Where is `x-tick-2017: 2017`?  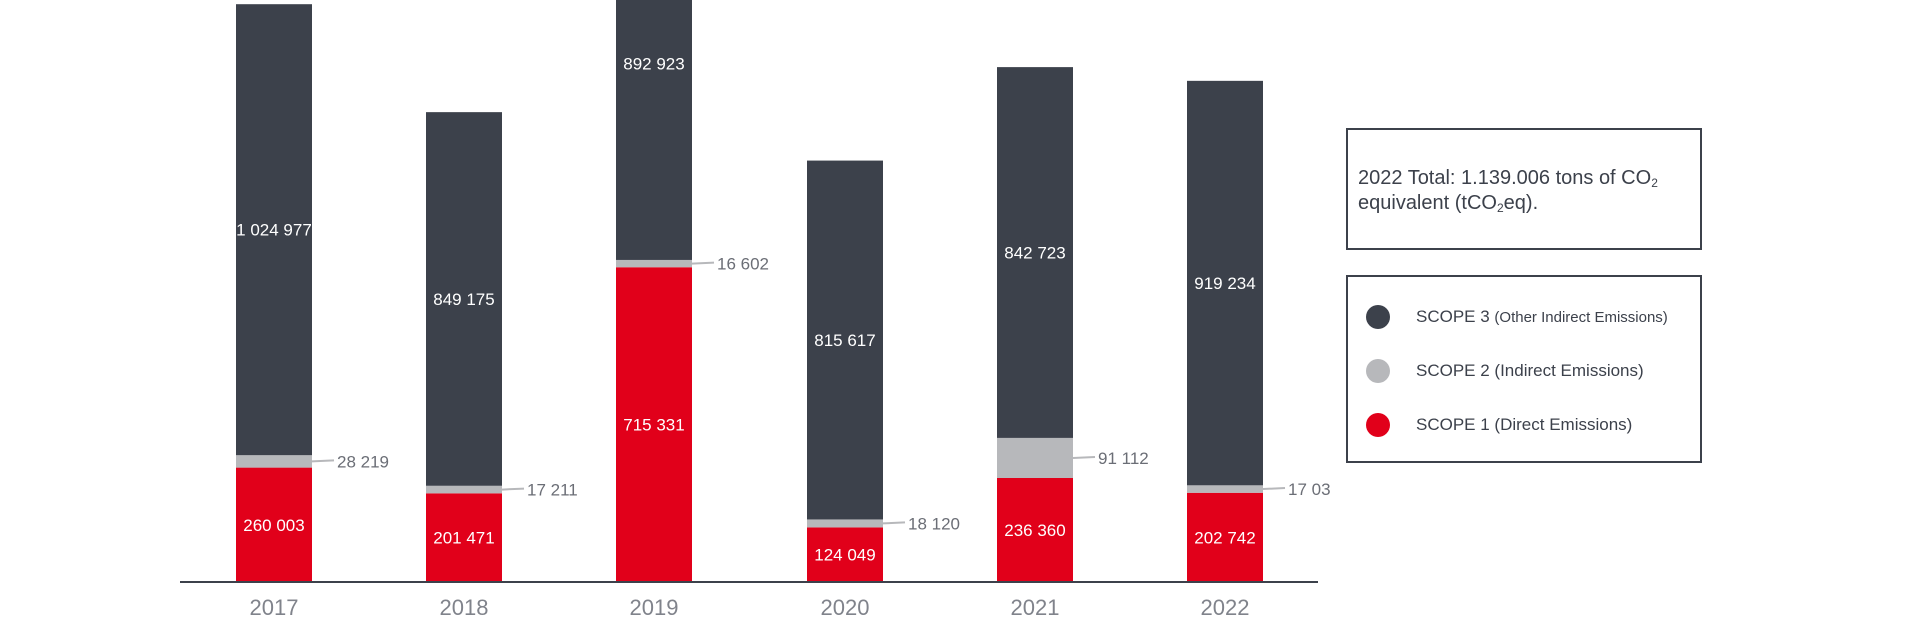
x-tick-2017: 2017 is located at coordinates (274, 607).